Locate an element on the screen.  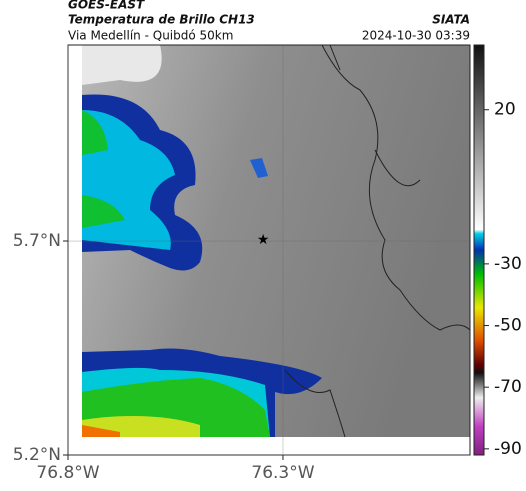
y-tick-label: 5.7°N is located at coordinates (37, 241).